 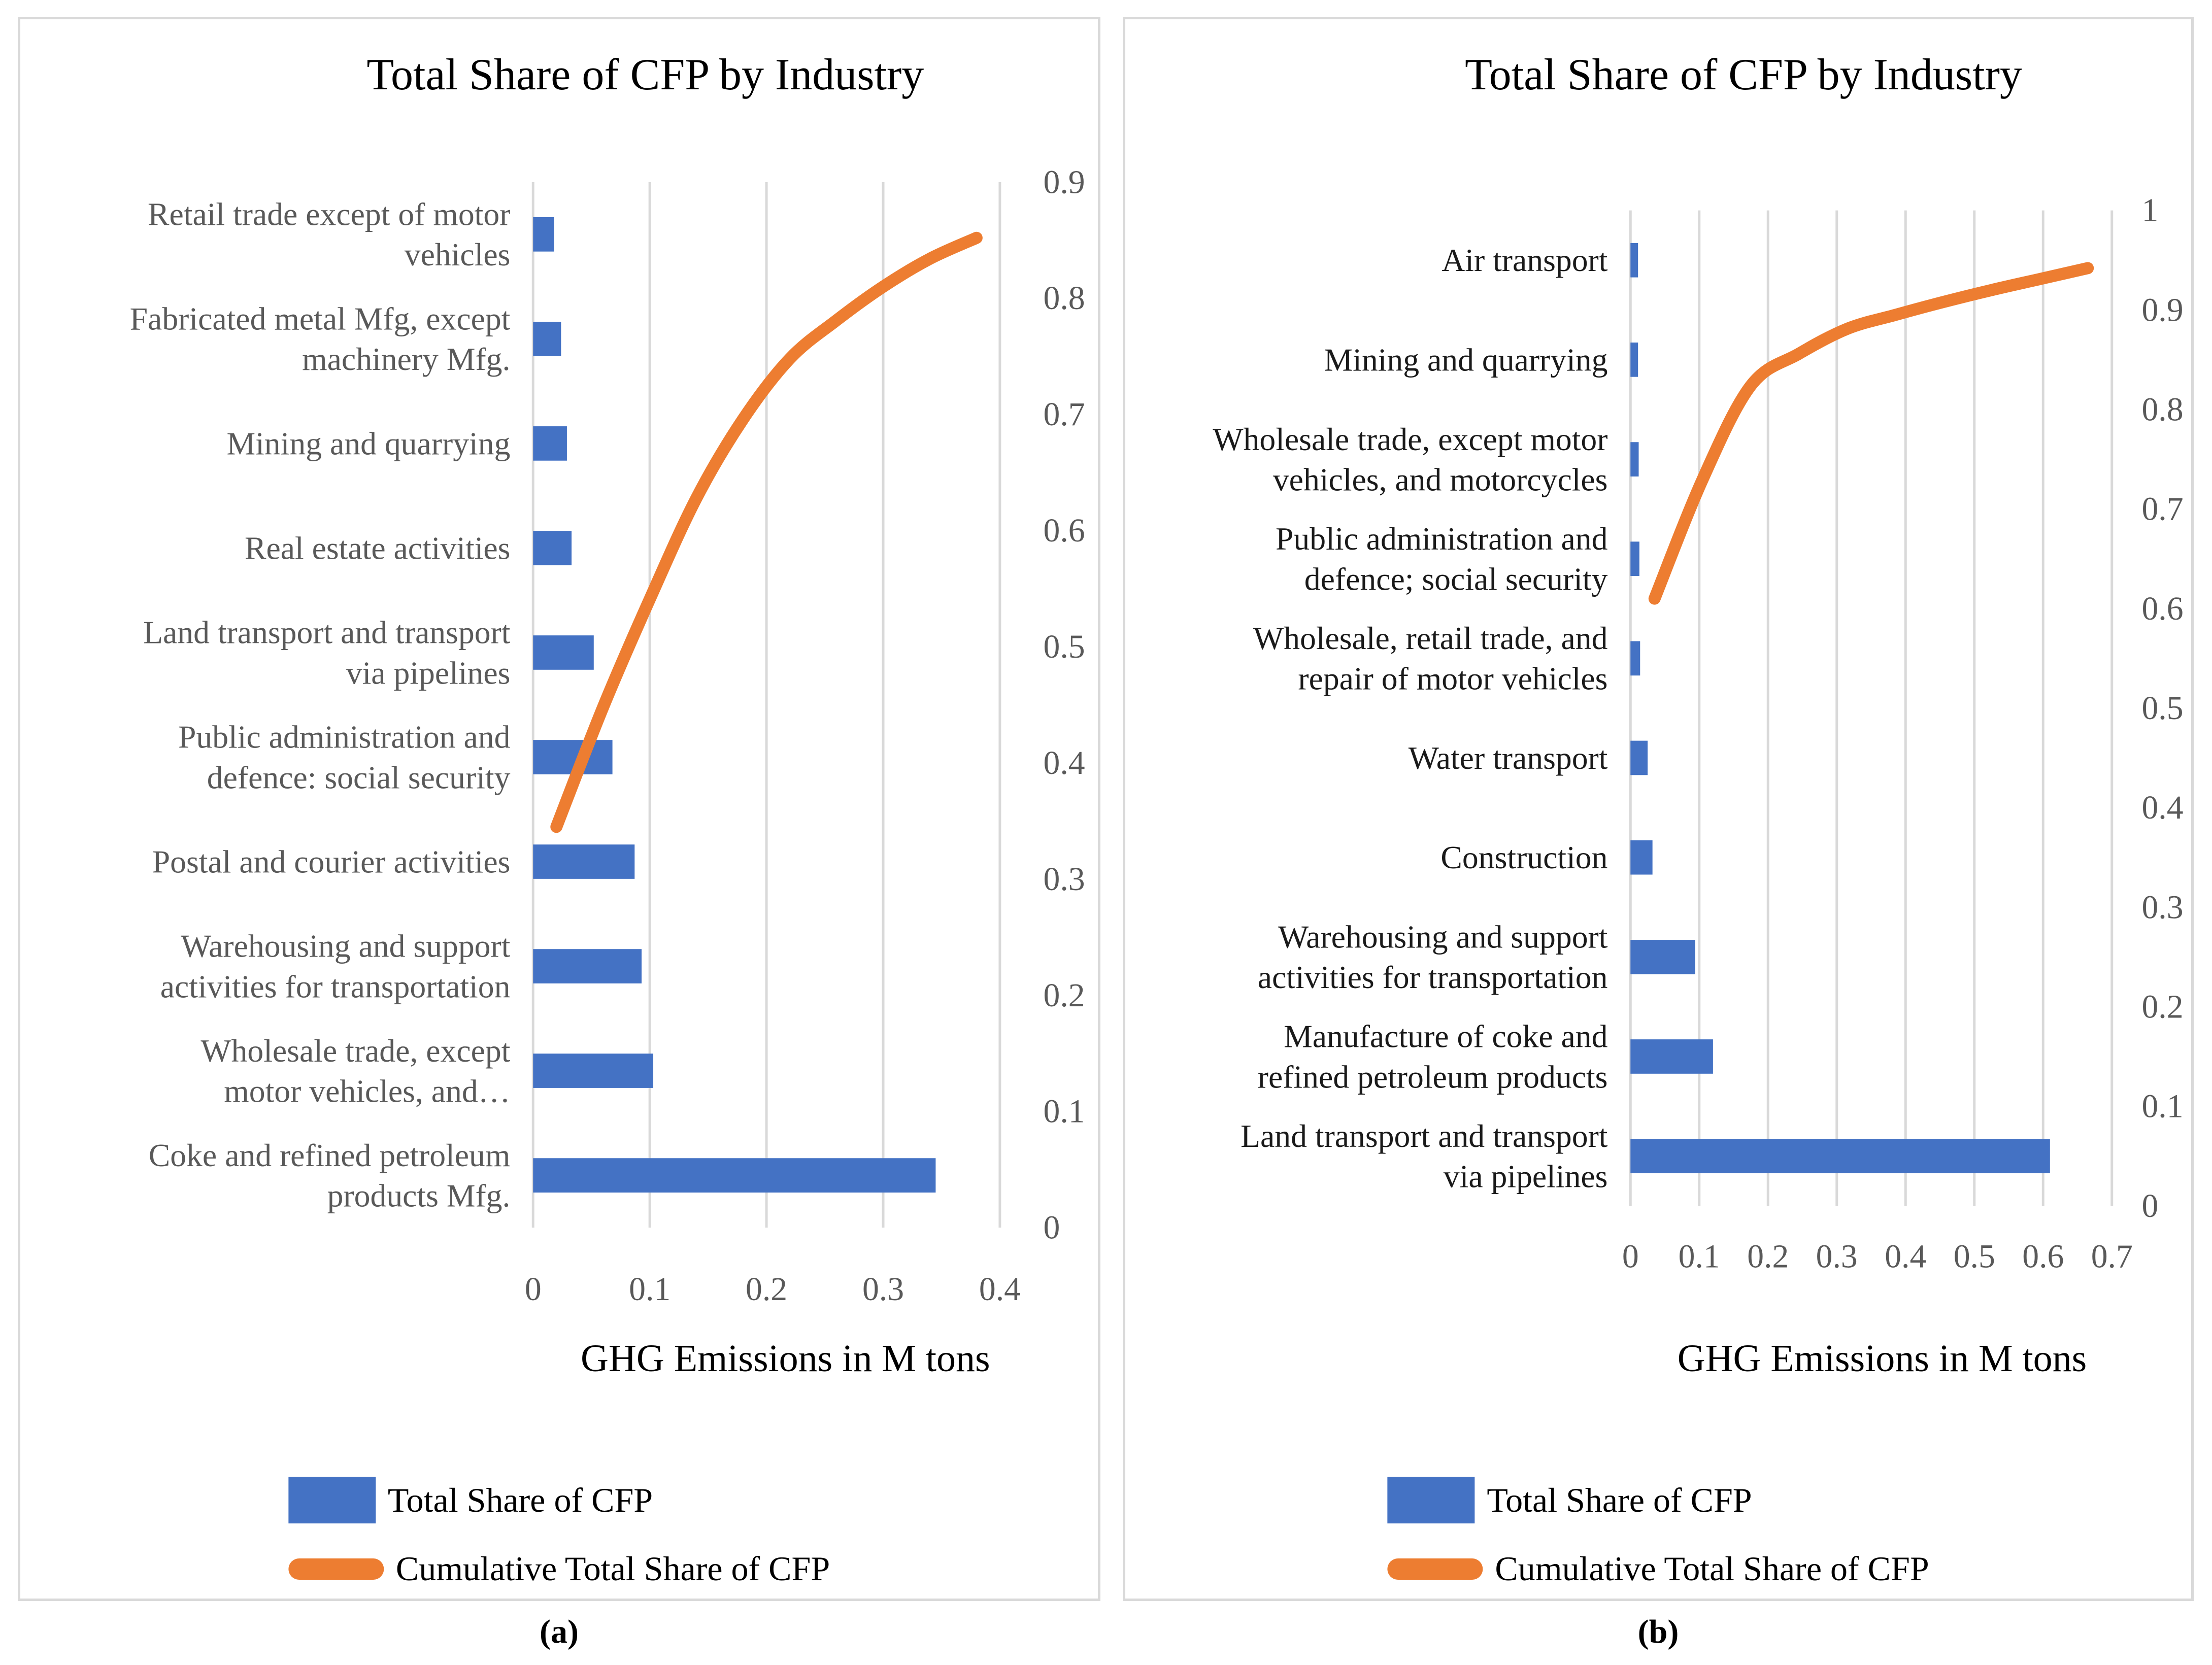 What do you see at coordinates (331, 862) in the screenshot?
I see `category-label: Postal and courier activities` at bounding box center [331, 862].